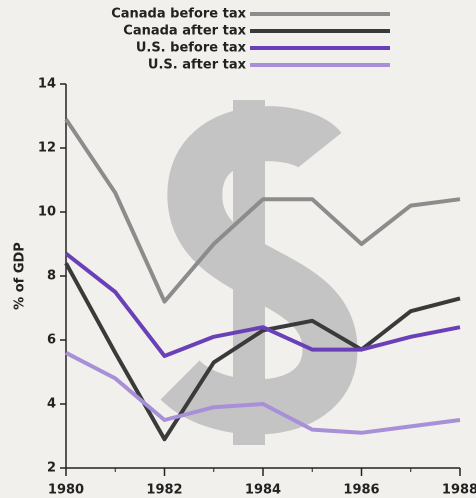  Describe the element at coordinates (51, 468) in the screenshot. I see `y-tick-label: 2` at that location.